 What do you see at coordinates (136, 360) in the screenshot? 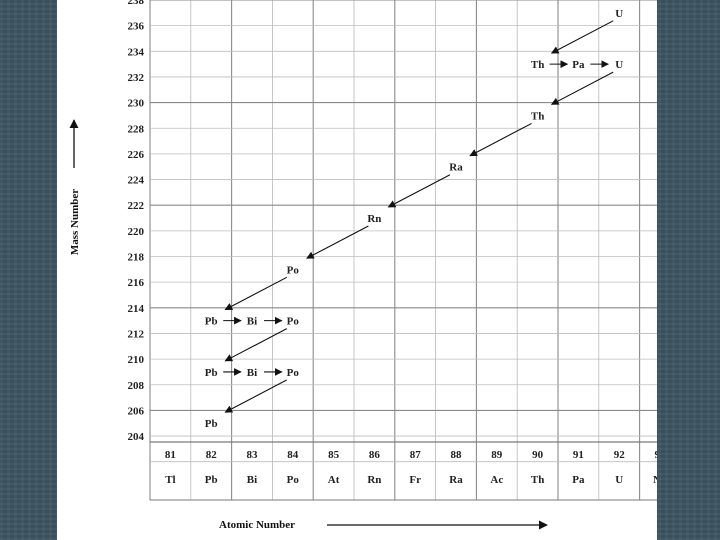
I see `mass-number-210: 210` at bounding box center [136, 360].